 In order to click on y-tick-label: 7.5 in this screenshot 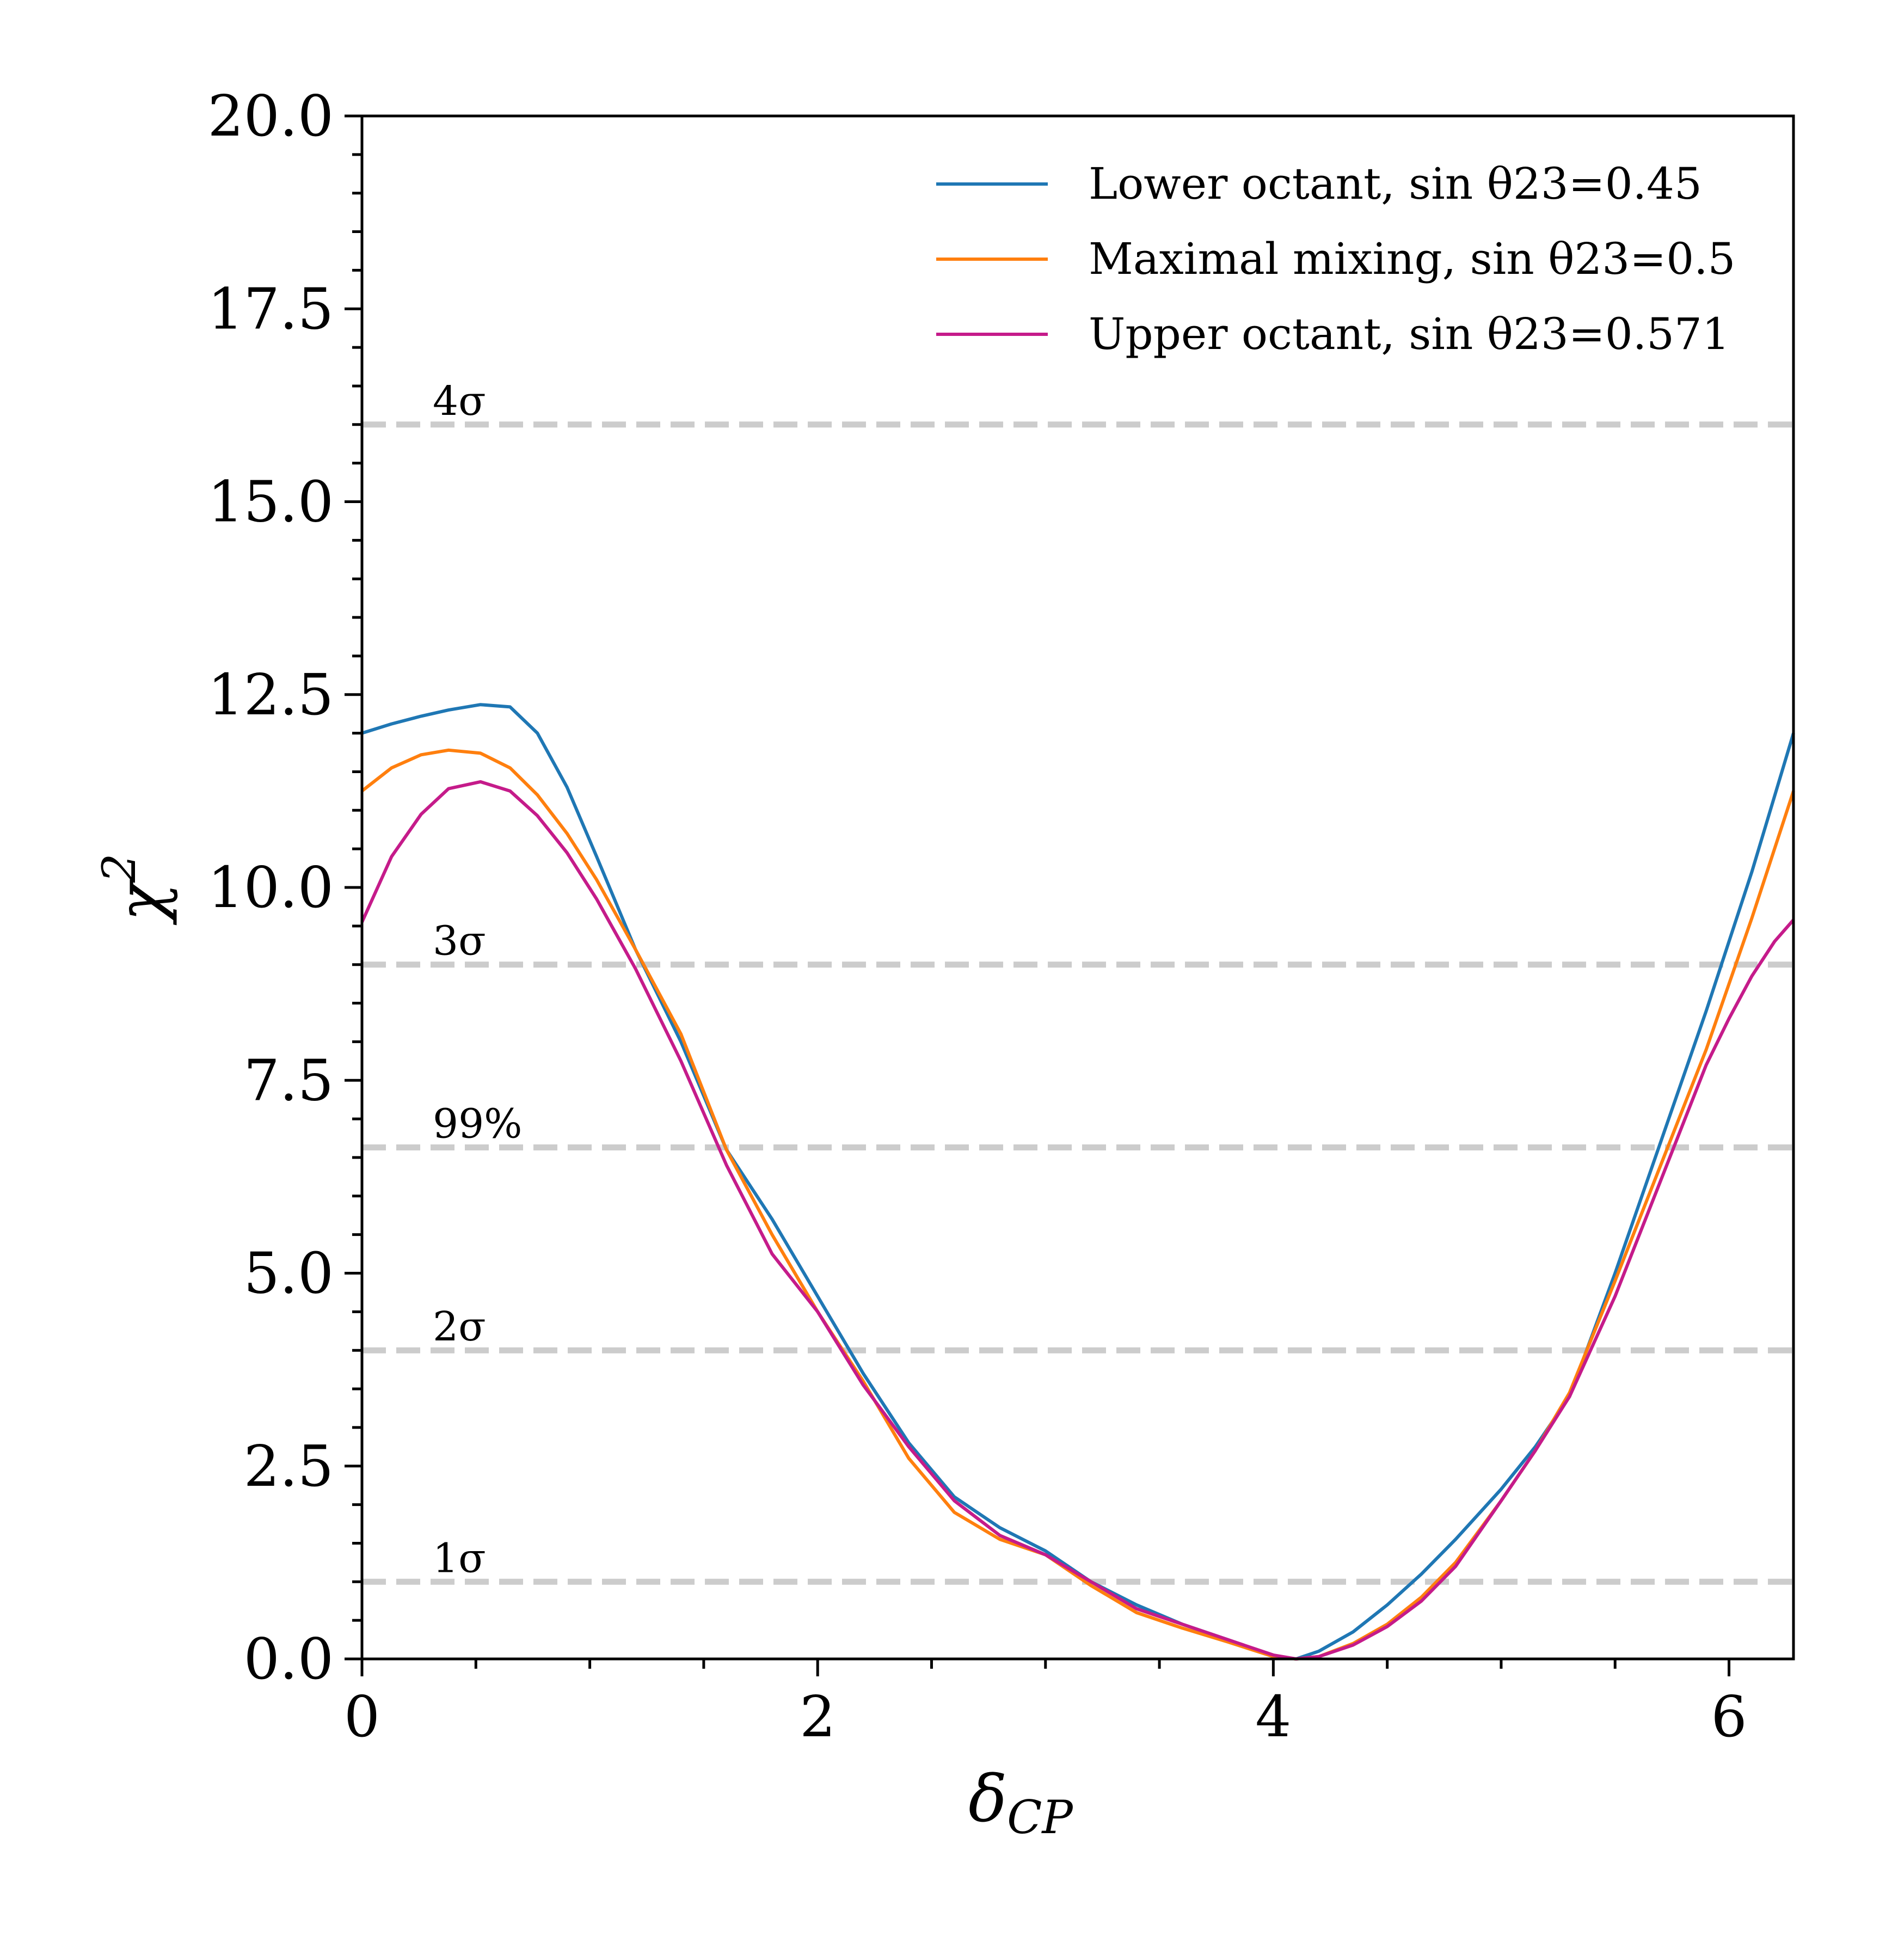, I will do `click(289, 1080)`.